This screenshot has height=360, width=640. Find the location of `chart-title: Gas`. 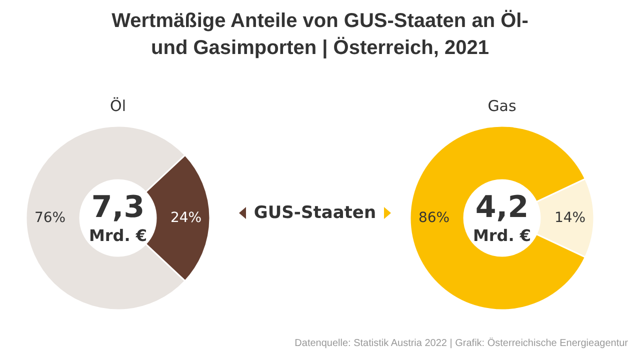

chart-title: Gas is located at coordinates (502, 106).